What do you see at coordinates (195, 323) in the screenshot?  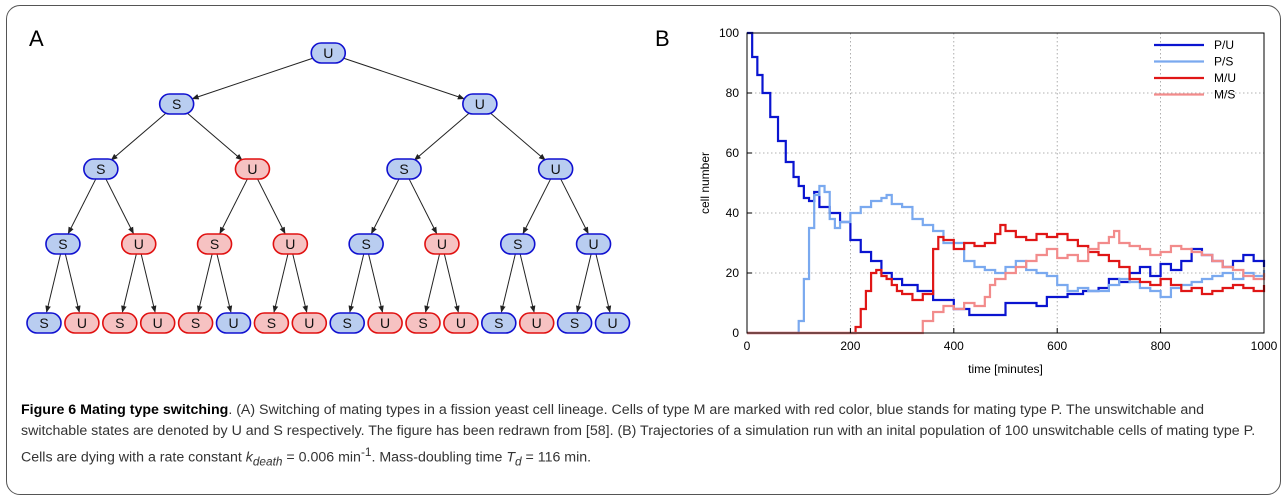 I see `cell-node-l5: S` at bounding box center [195, 323].